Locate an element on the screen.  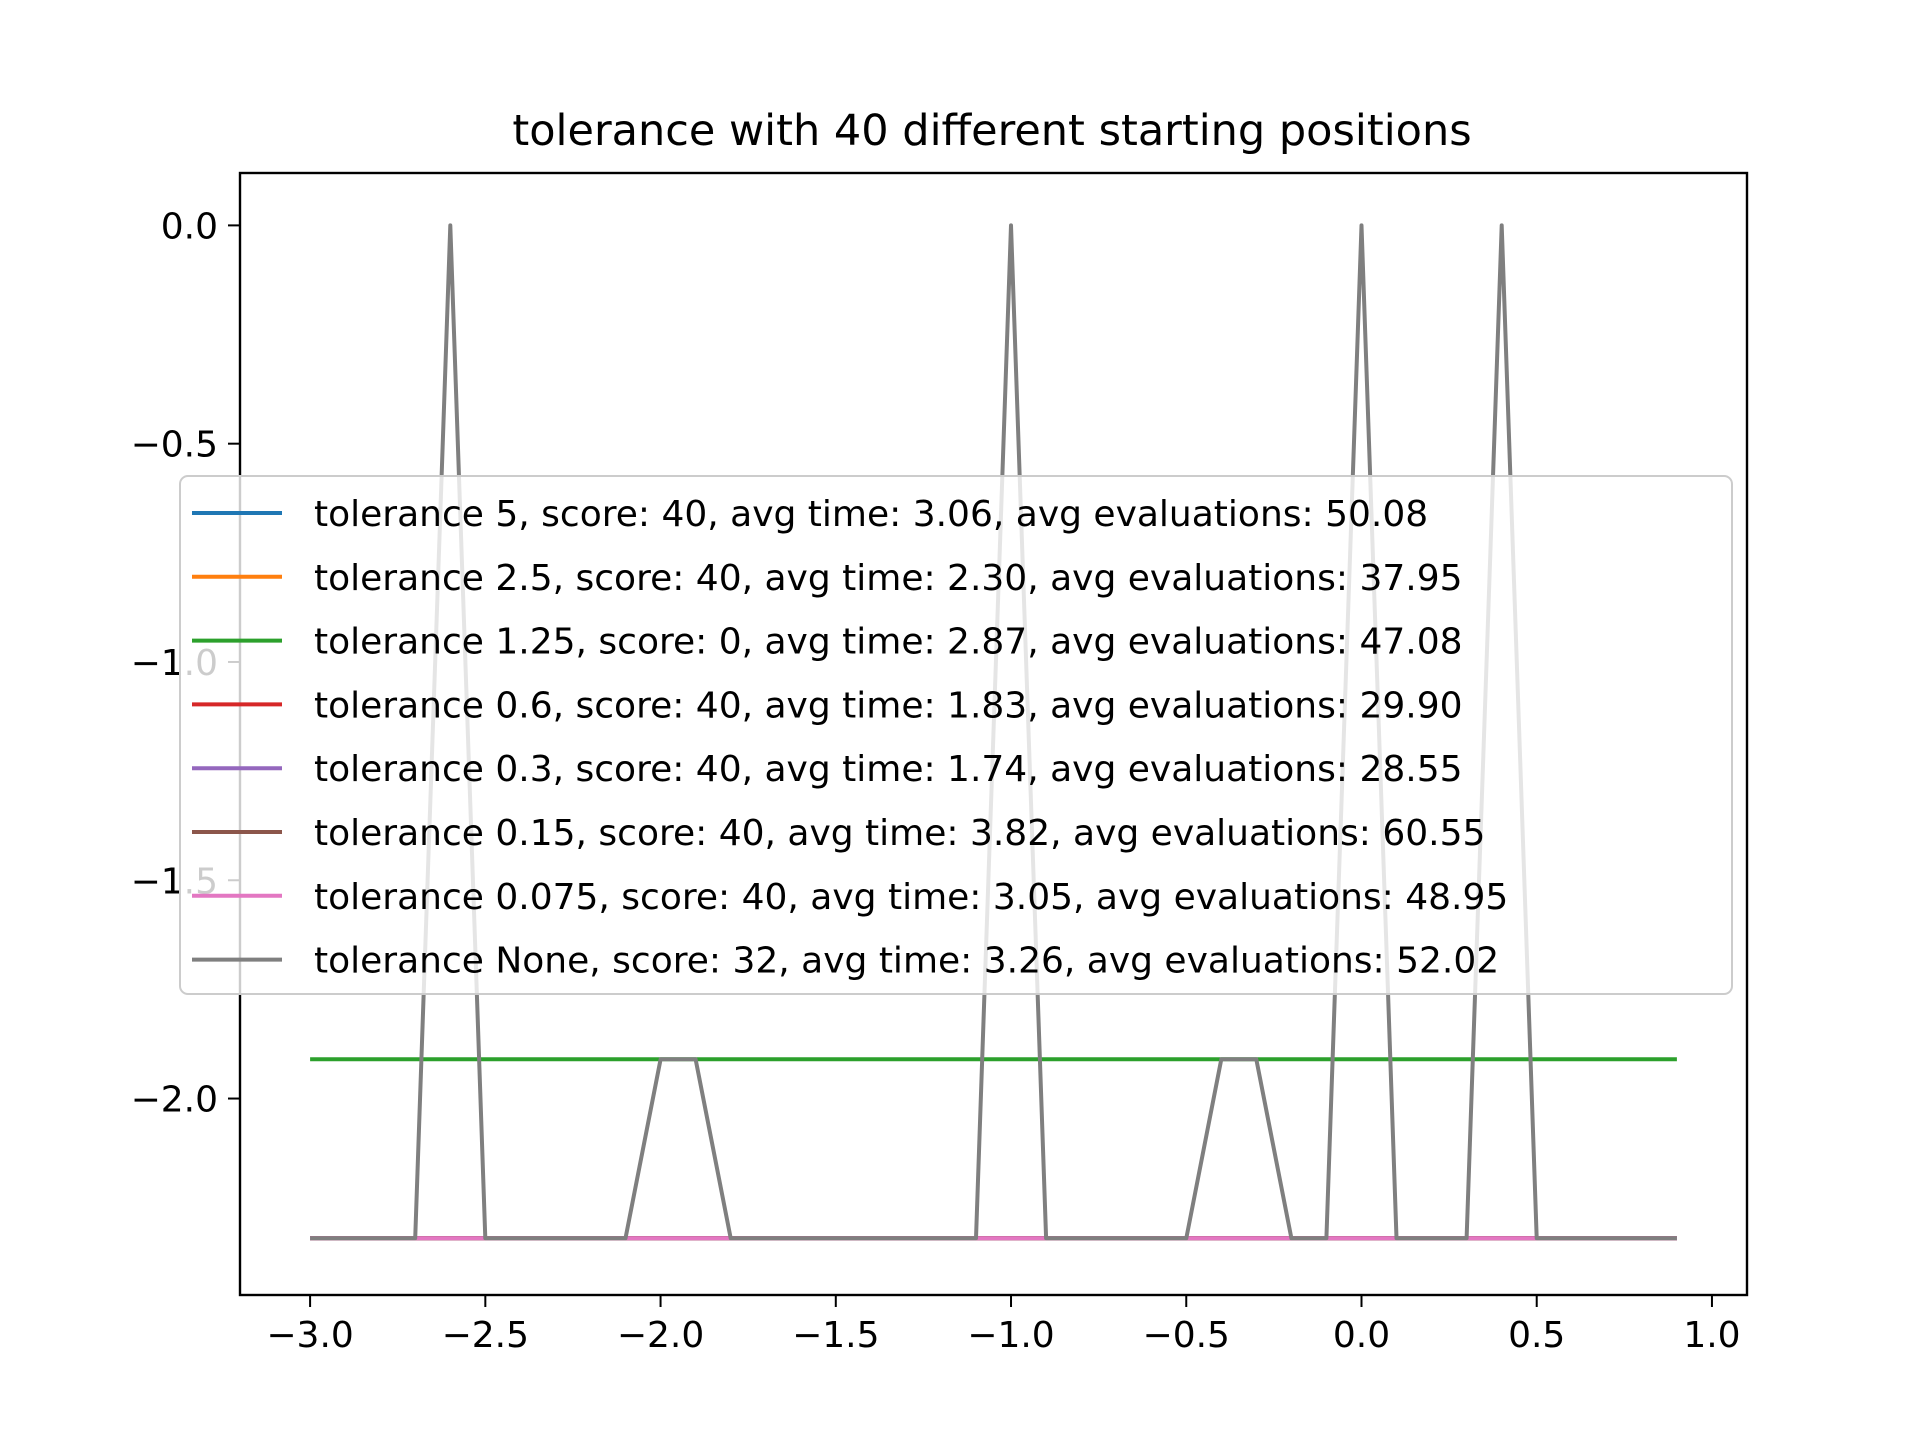
y-tick-label: −0.5 is located at coordinates (174, 445).